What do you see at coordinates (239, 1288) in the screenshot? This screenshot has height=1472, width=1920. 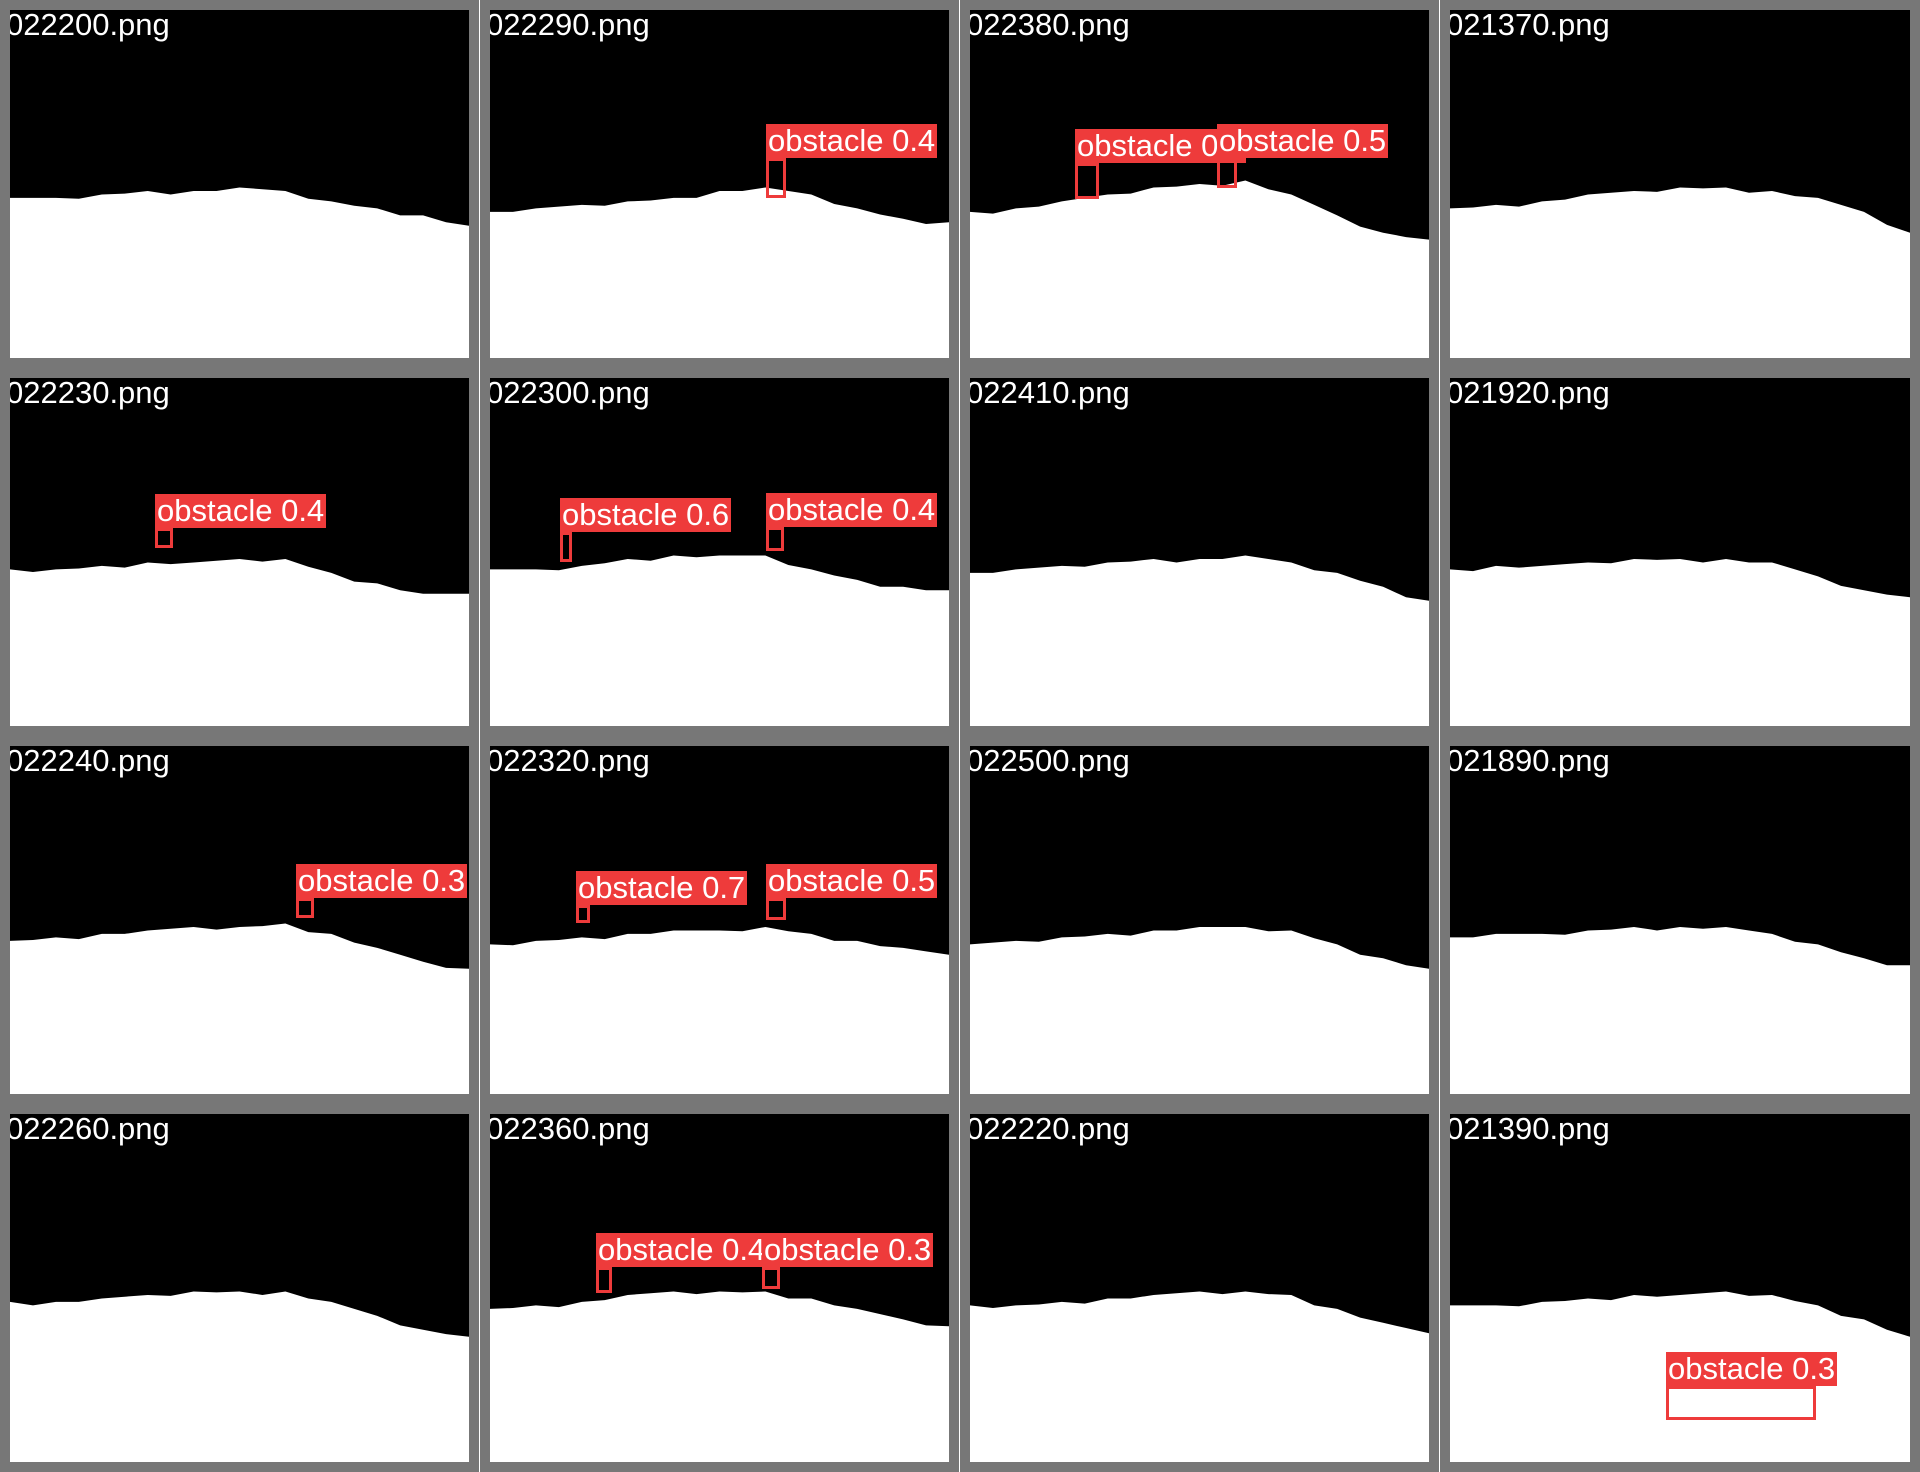 I see `result-tile: 022260.png` at bounding box center [239, 1288].